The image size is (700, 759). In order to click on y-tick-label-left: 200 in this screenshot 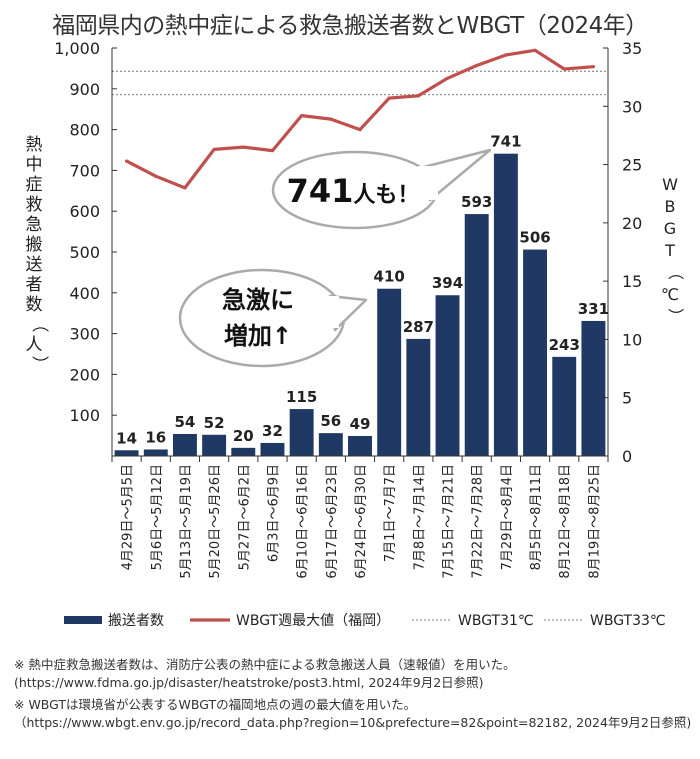, I will do `click(84, 374)`.